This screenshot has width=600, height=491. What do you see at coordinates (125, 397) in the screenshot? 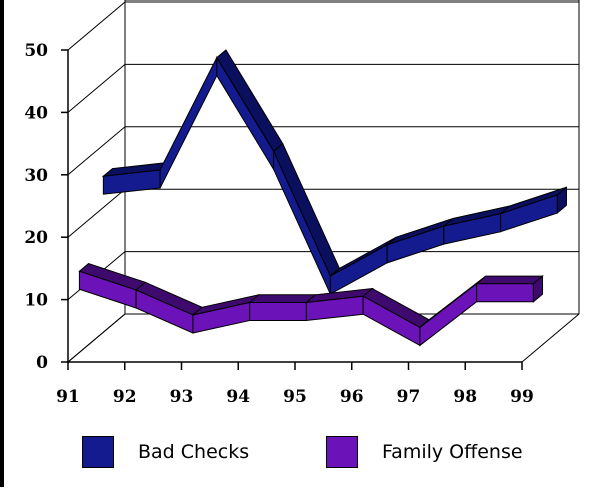
I see `x-tick-label: 92` at bounding box center [125, 397].